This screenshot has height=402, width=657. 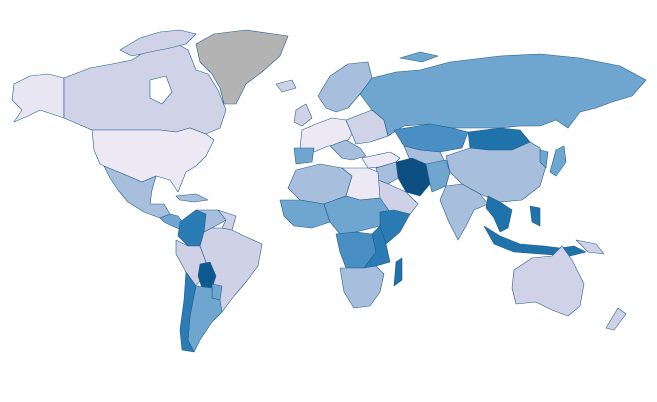 I want to click on madagascar, so click(x=398, y=272).